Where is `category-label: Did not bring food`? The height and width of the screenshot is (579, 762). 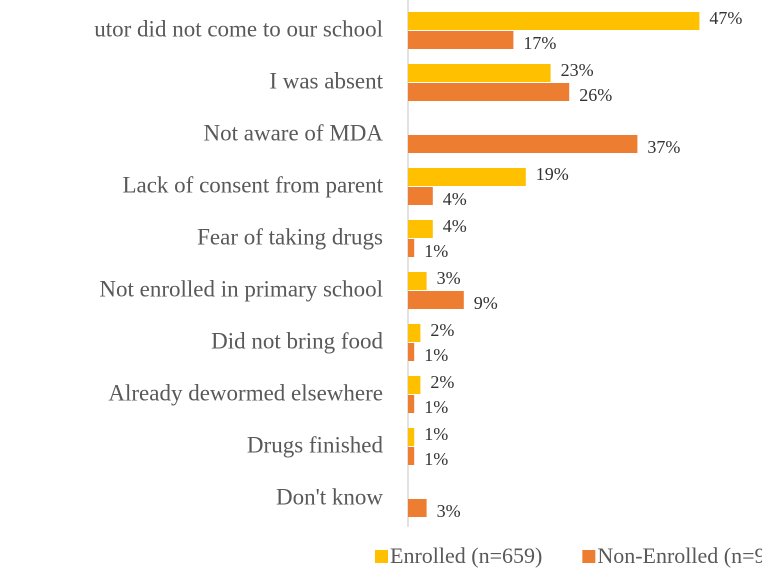 category-label: Did not bring food is located at coordinates (297, 340).